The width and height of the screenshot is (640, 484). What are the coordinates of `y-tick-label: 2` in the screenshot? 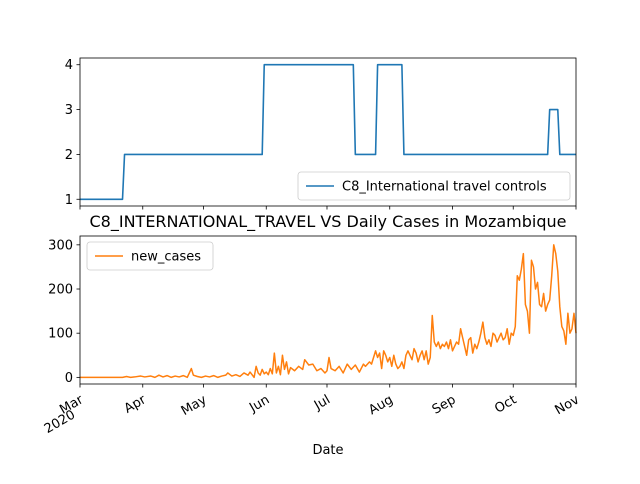 It's located at (69, 155).